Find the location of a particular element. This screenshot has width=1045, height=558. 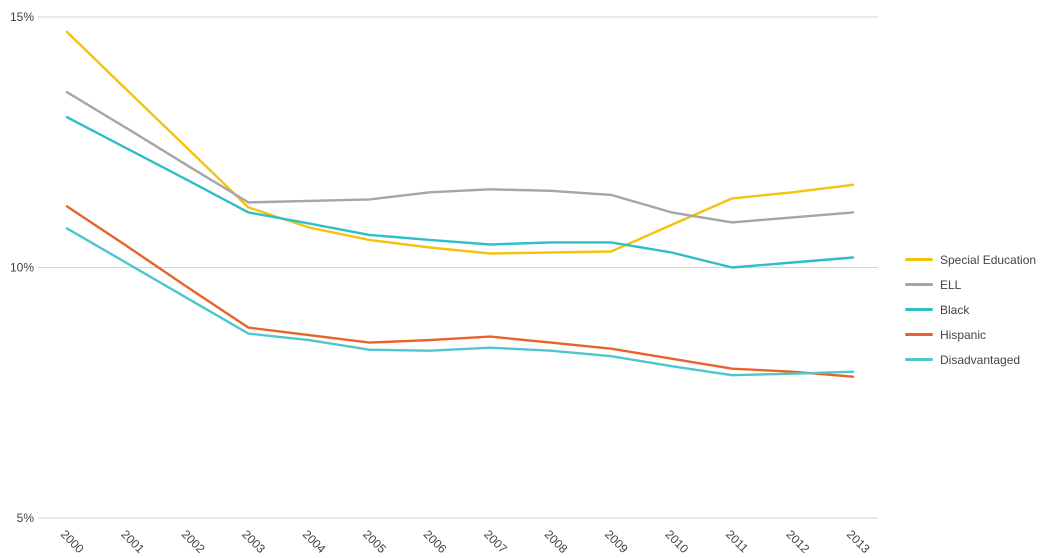

legend-item-ell: ELL is located at coordinates (970, 284).